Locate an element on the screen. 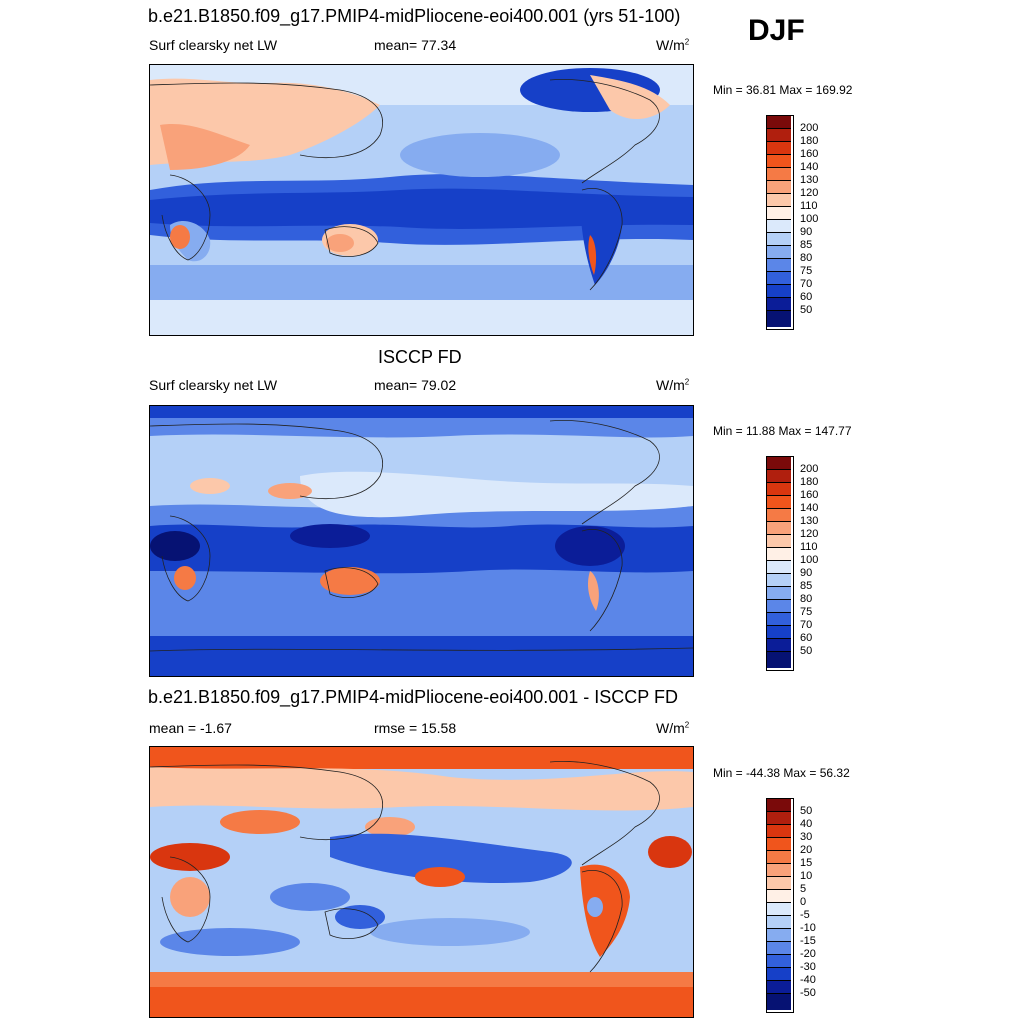 The width and height of the screenshot is (1024, 1024). panel-3-colorbar-label: 10 is located at coordinates (806, 876).